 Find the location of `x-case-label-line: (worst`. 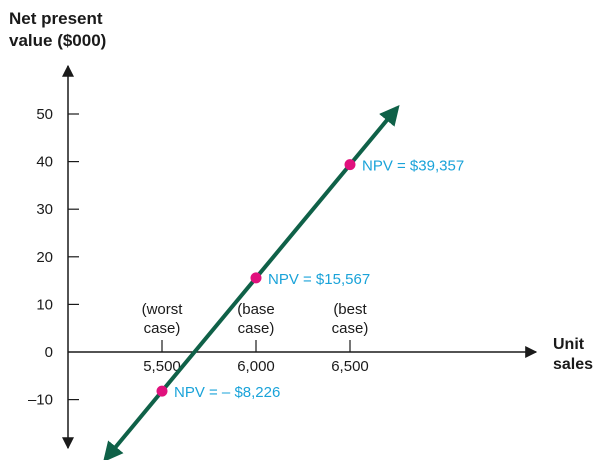

x-case-label-line: (worst is located at coordinates (163, 309).